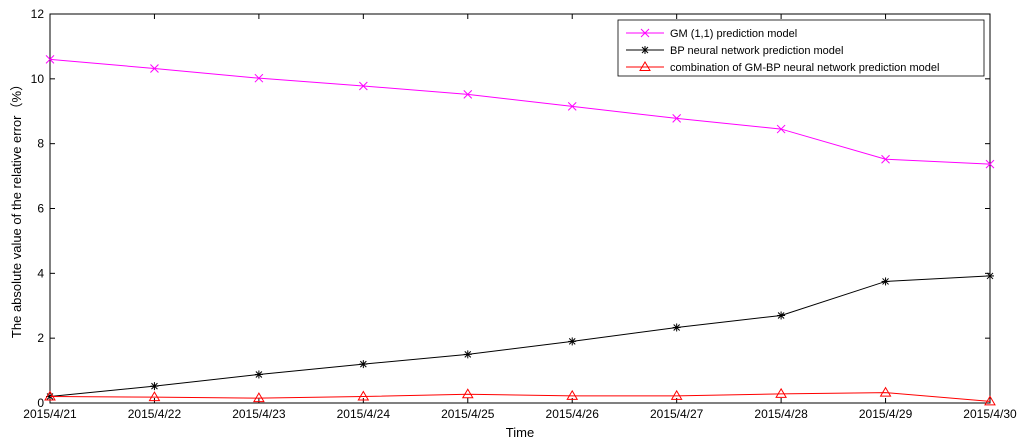 This screenshot has width=1018, height=441. I want to click on x-tick-label: 2015/4/24, so click(364, 414).